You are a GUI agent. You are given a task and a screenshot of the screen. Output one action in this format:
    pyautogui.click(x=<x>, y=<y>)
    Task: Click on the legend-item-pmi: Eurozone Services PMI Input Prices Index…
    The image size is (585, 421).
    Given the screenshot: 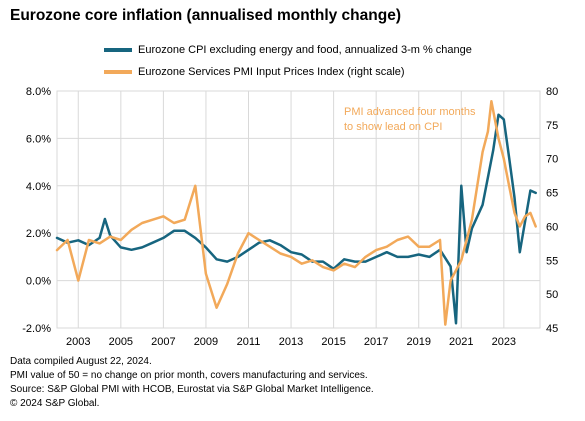 What is the action you would take?
    pyautogui.click(x=288, y=72)
    